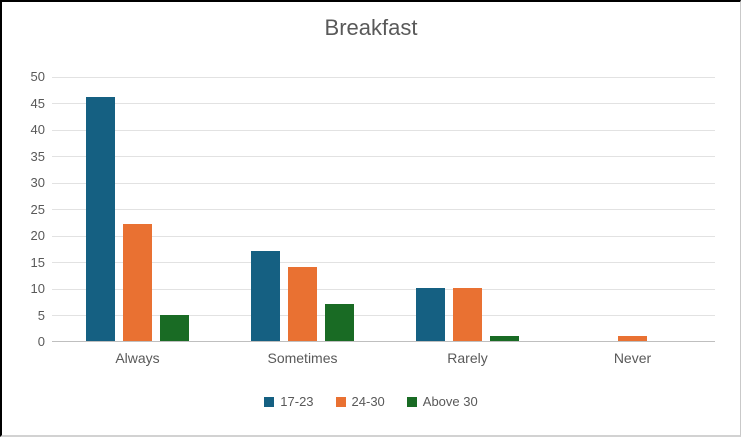  Describe the element at coordinates (371, 27) in the screenshot. I see `chart-title: Breakfast` at that location.